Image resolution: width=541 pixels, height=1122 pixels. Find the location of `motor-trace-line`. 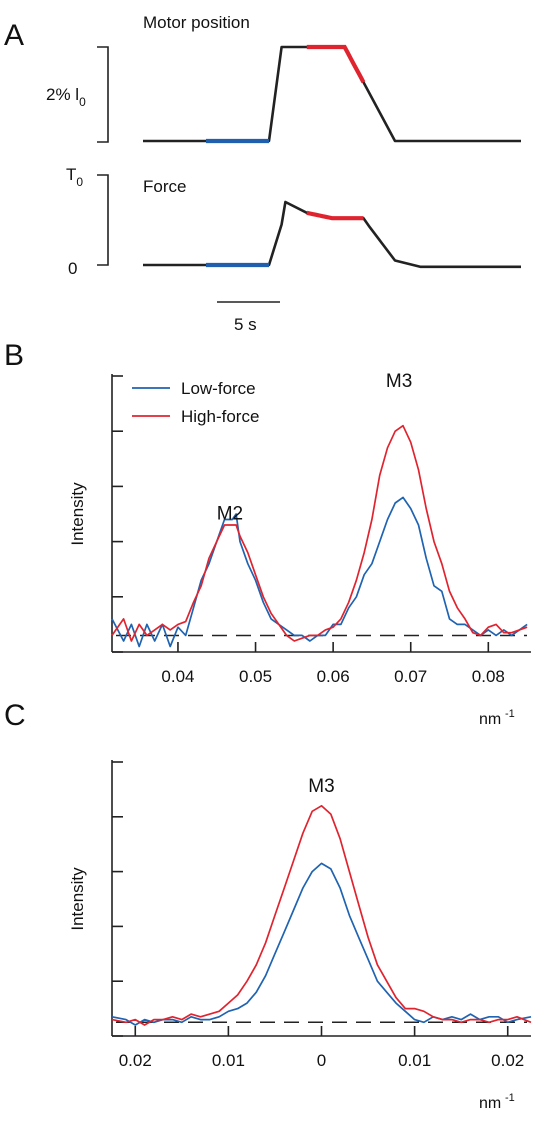

motor-trace-line is located at coordinates (332, 94).